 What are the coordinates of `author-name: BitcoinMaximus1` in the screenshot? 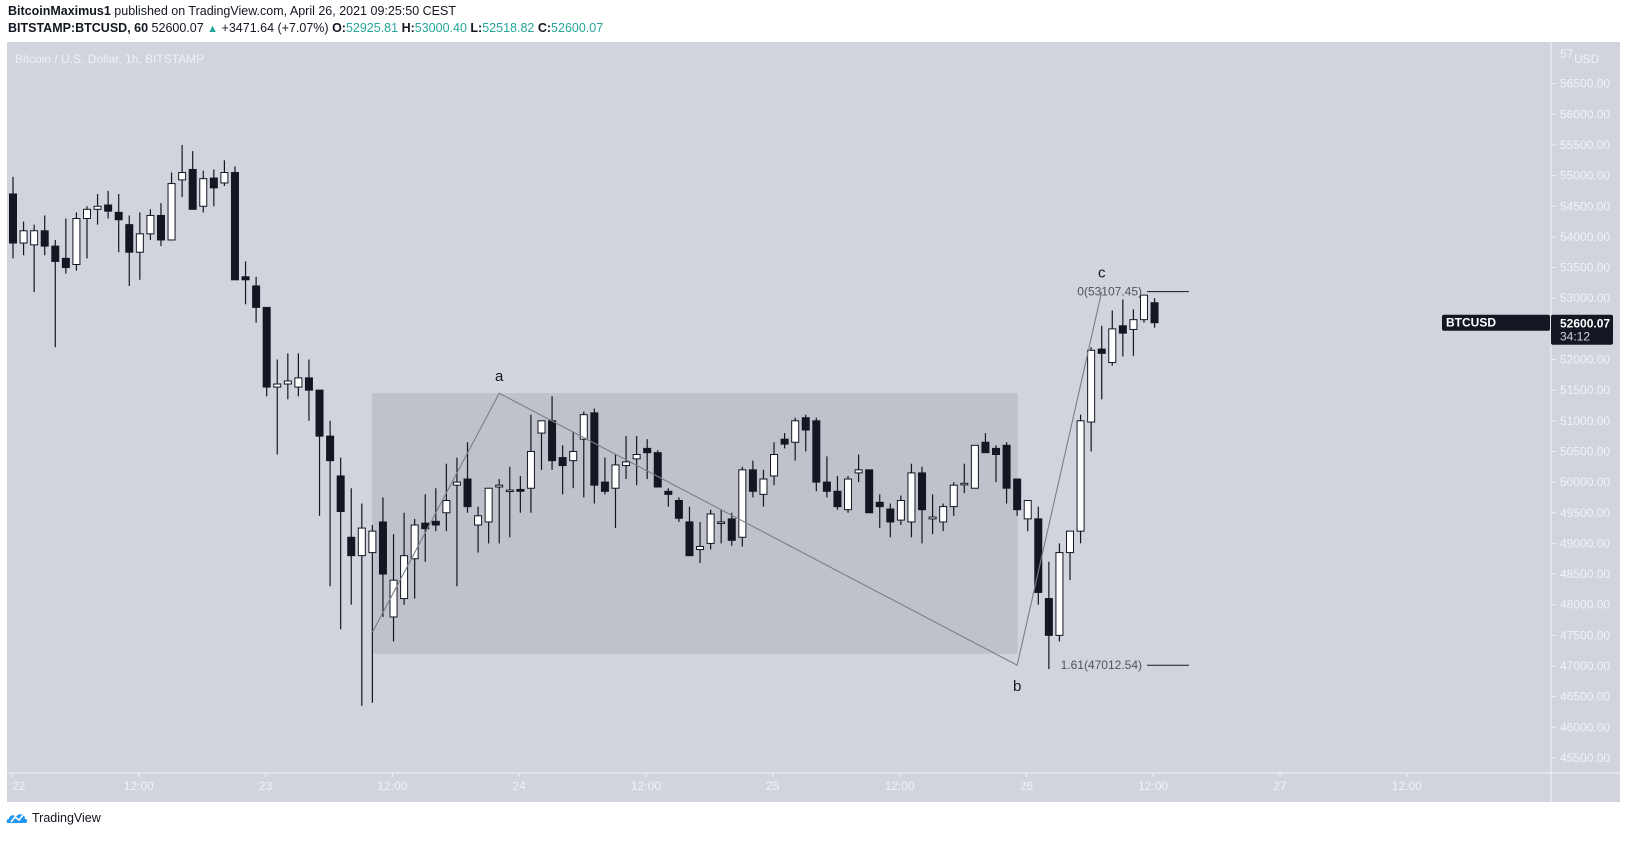 It's located at (59, 11).